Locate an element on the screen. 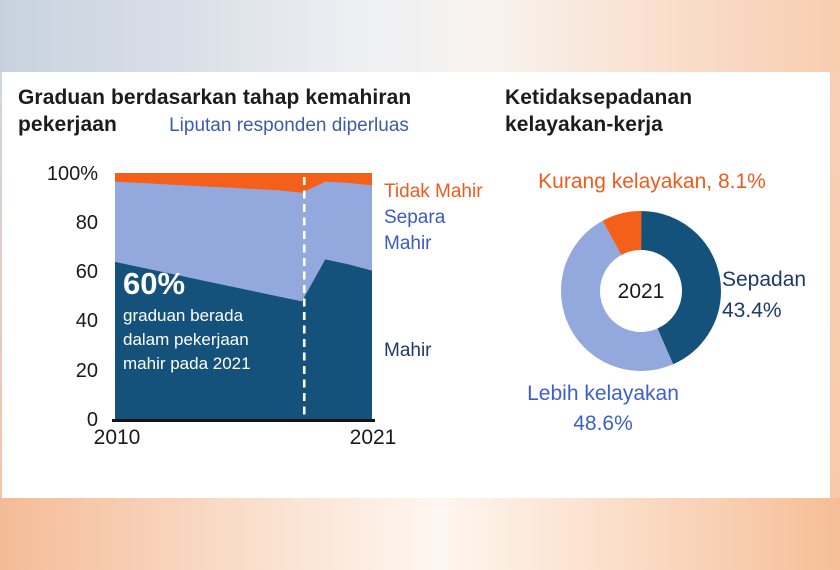 This screenshot has height=570, width=840. x-tick-2010: 2010 is located at coordinates (117, 437).